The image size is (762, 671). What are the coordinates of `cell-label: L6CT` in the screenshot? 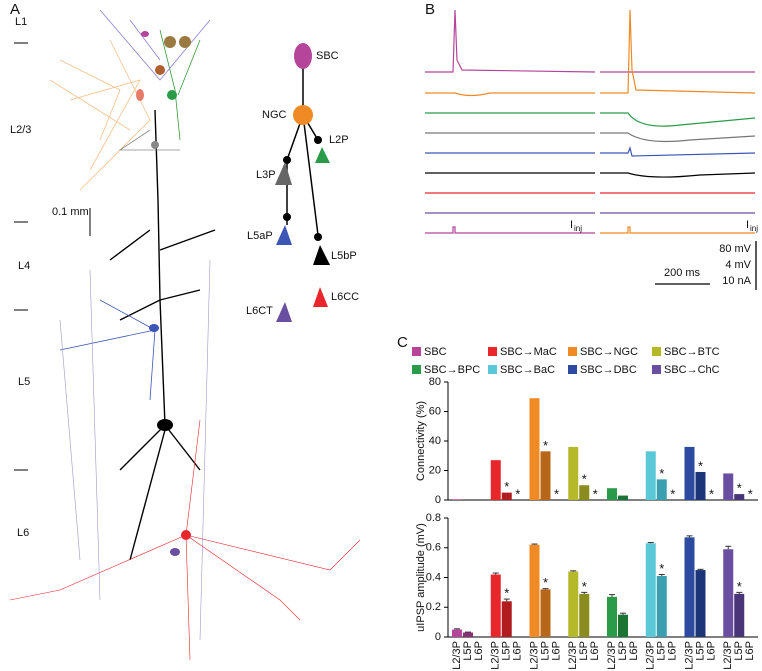 It's located at (259, 311).